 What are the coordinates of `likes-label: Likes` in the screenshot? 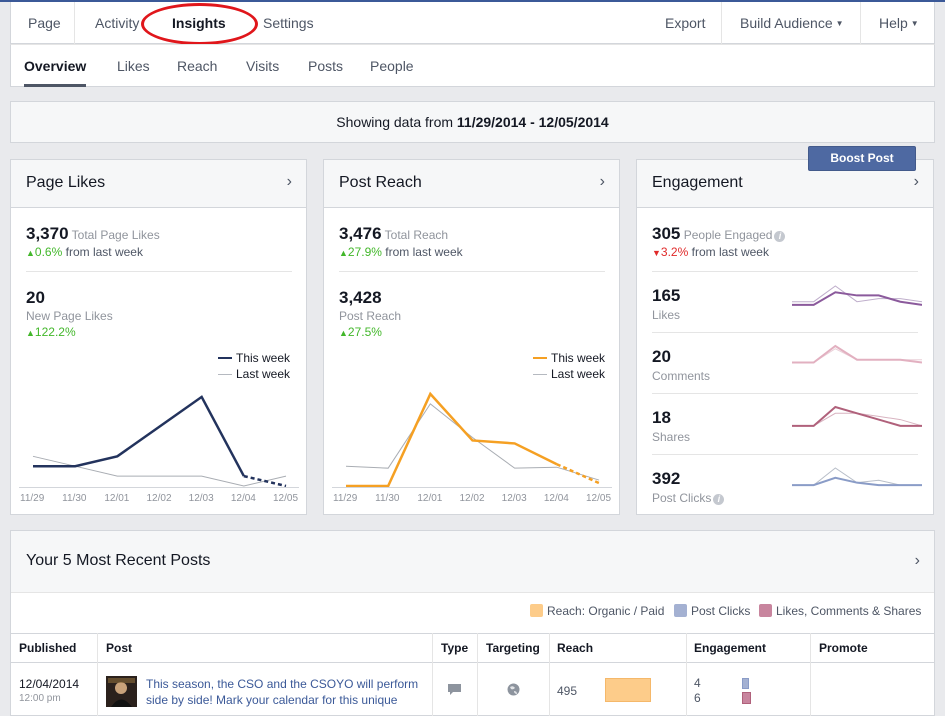 It's located at (666, 315).